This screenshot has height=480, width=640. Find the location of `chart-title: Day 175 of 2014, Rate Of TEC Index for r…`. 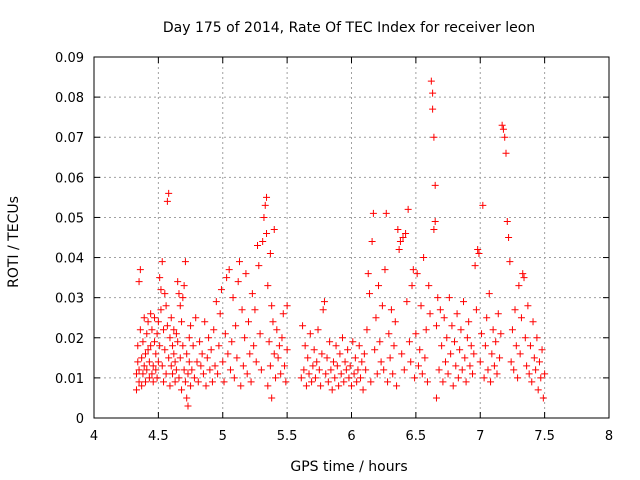

chart-title: Day 175 of 2014, Rate Of TEC Index for r… is located at coordinates (349, 28).